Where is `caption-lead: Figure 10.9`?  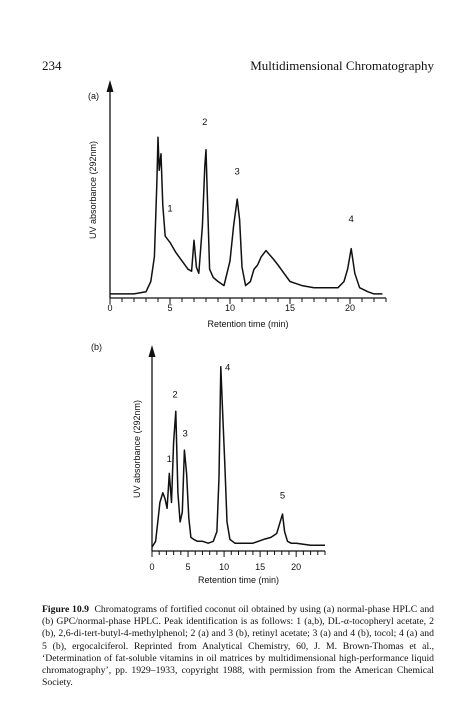
caption-lead: Figure 10.9 is located at coordinates (65, 609).